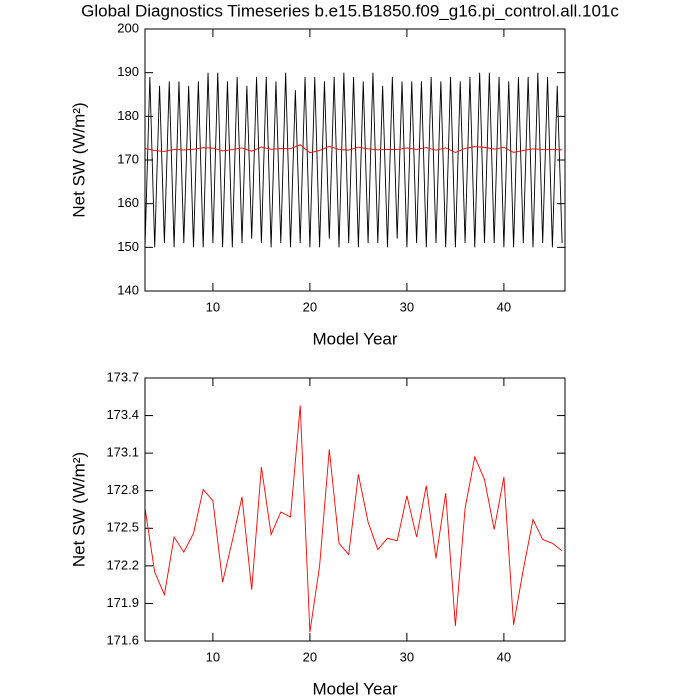 The height and width of the screenshot is (700, 700). I want to click on y-tick-label: 172.5, so click(122, 527).